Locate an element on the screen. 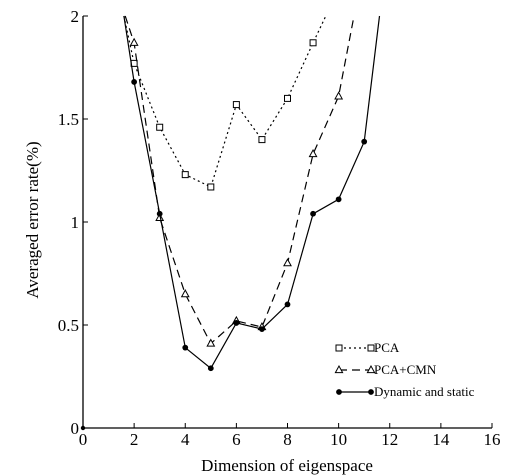  legend-item: PCA is located at coordinates (367, 347).